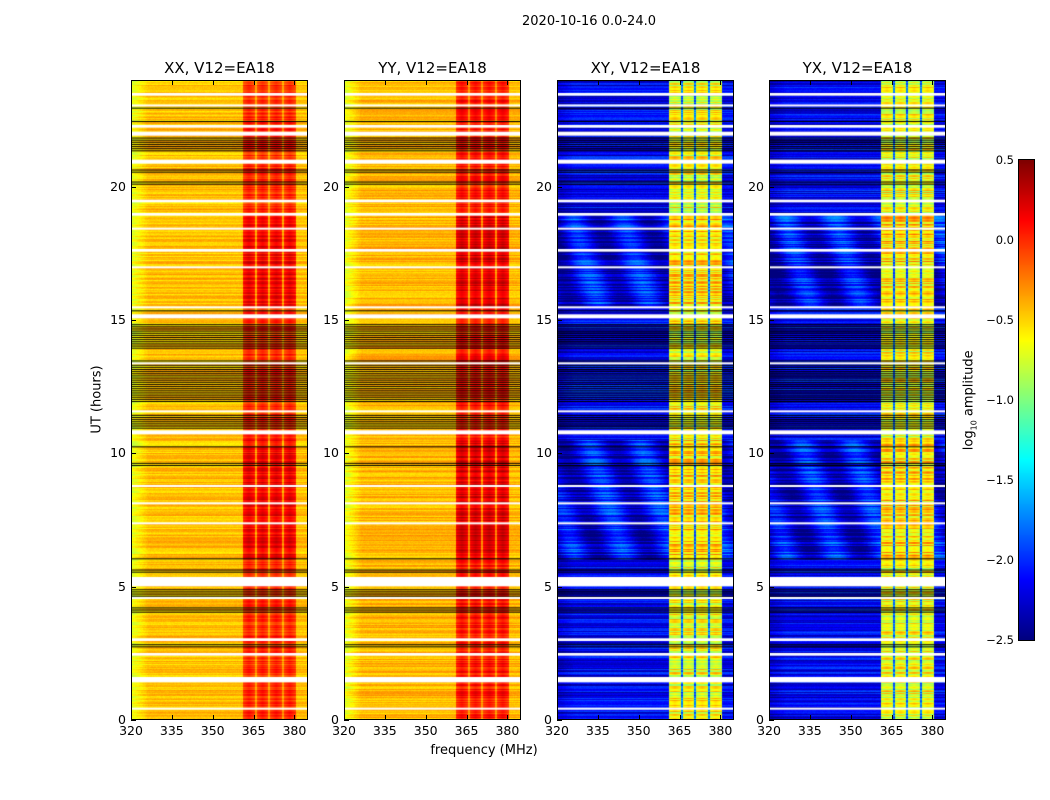 This screenshot has width=1050, height=800. I want to click on panel-title: YX, V12=EA18, so click(857, 68).